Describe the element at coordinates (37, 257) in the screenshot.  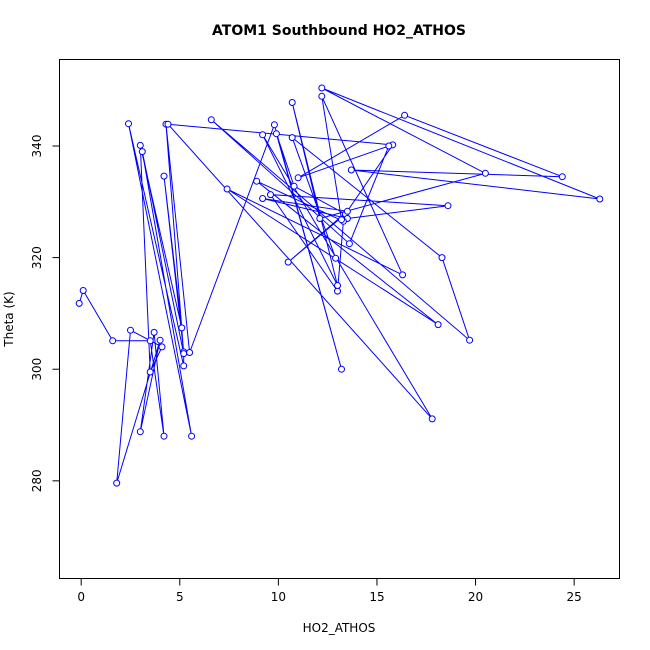
I see `y-tick-label: 320` at that location.